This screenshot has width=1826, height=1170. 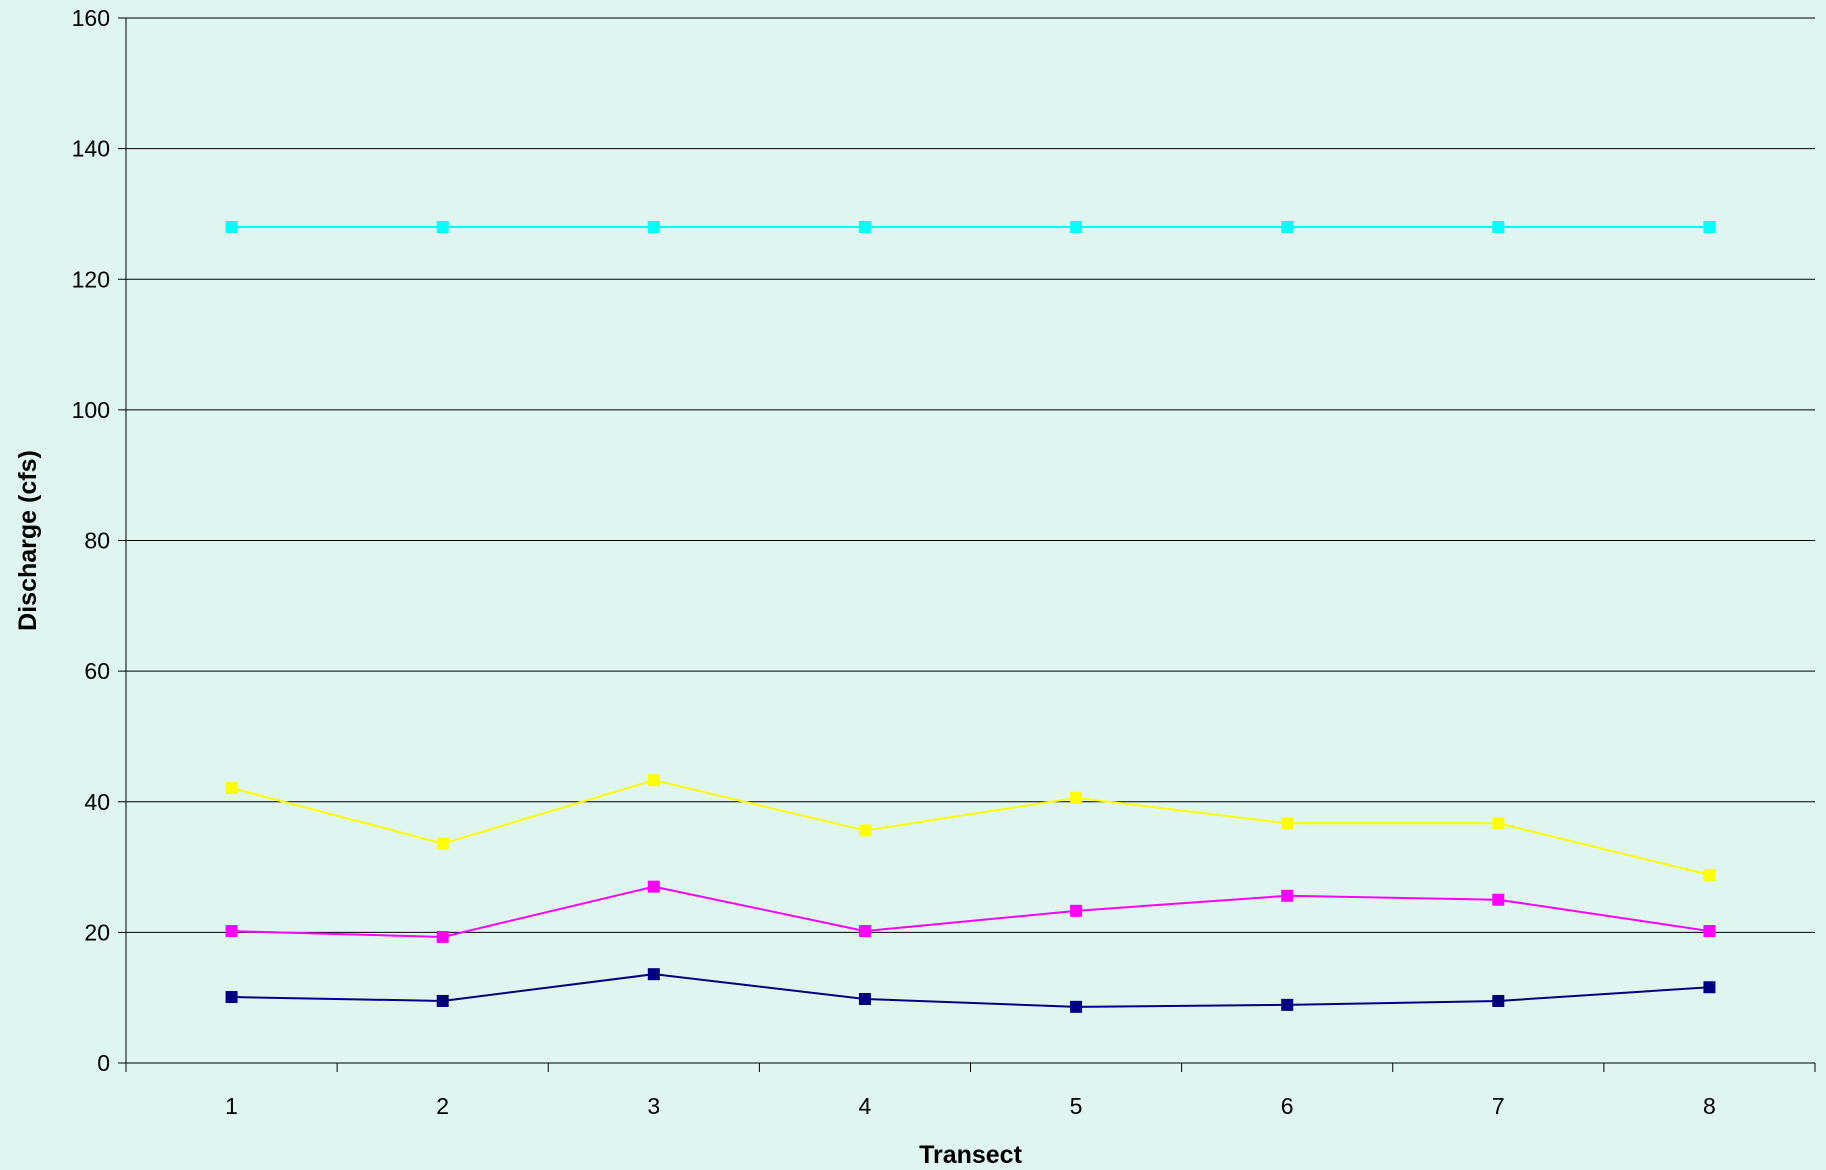 I want to click on x-tick-label: 4, so click(x=865, y=1106).